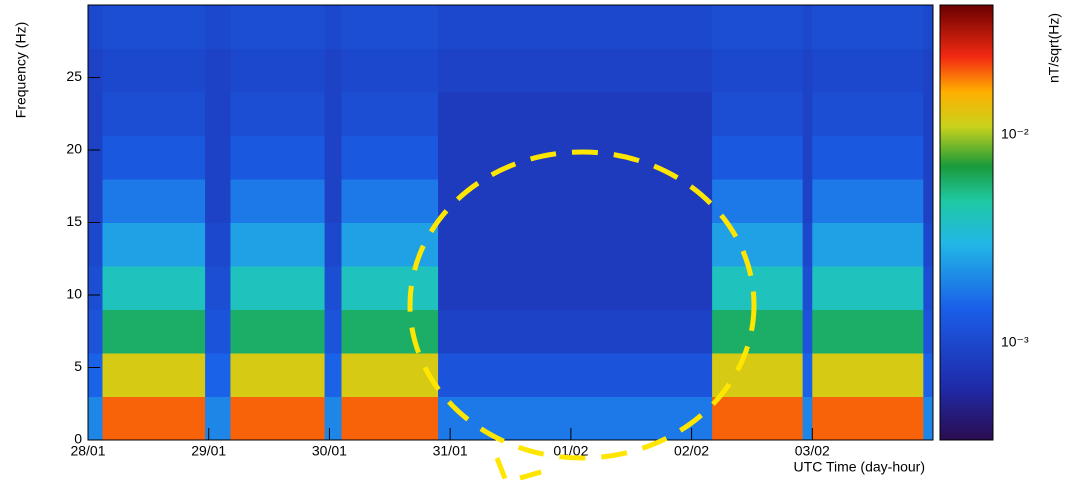  Describe the element at coordinates (450, 451) in the screenshot. I see `x-tick-label: 31/01` at that location.